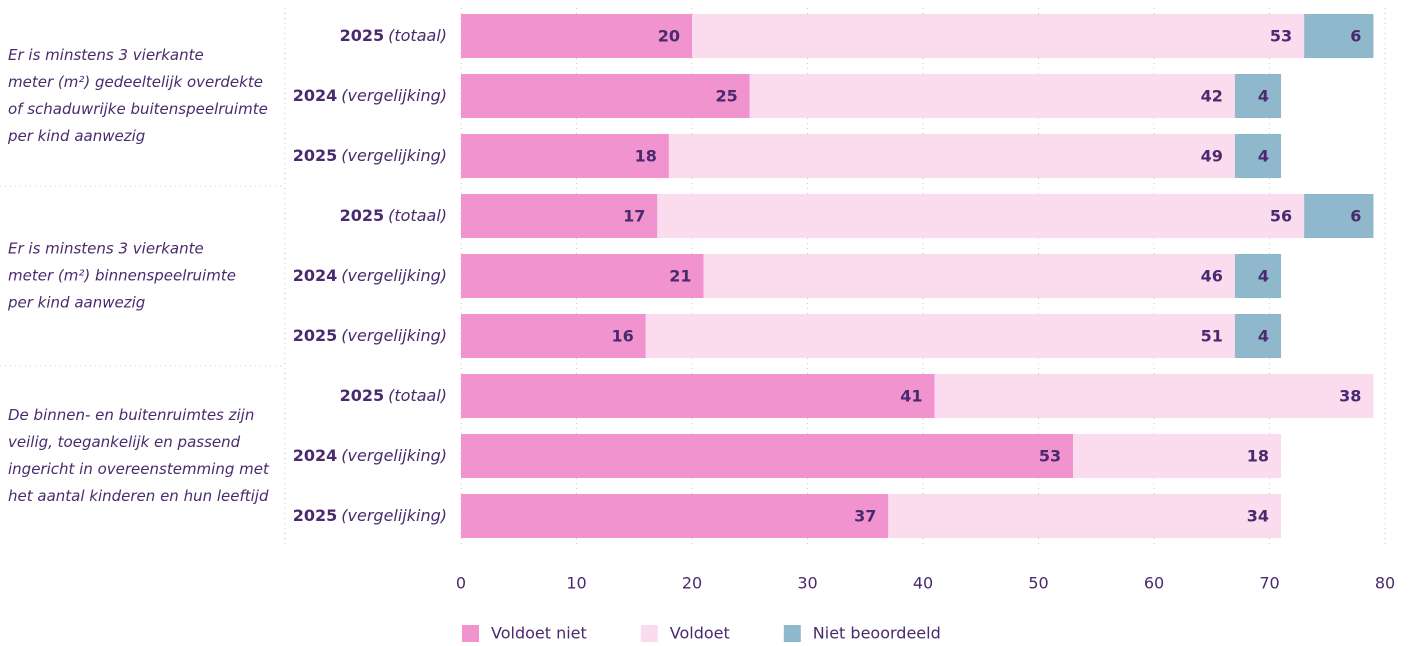 This screenshot has width=1411, height=646. I want to click on value-label: 51, so click(1212, 336).